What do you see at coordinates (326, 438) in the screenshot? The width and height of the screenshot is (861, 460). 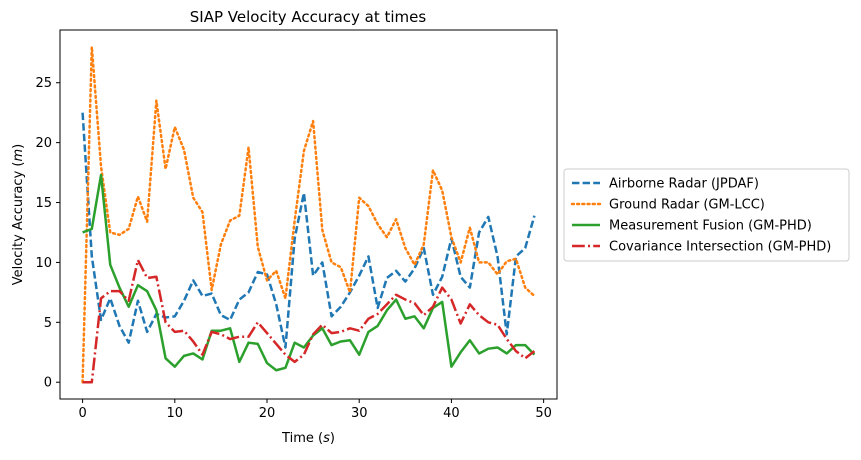 I see `x-axis-label-unit: s` at bounding box center [326, 438].